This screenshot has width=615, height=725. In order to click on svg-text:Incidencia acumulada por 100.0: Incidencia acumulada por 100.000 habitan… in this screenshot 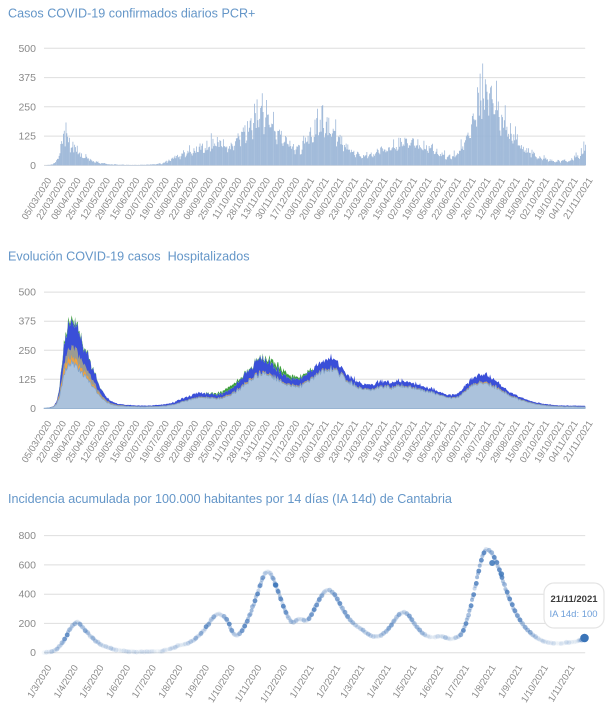, I will do `click(230, 499)`.